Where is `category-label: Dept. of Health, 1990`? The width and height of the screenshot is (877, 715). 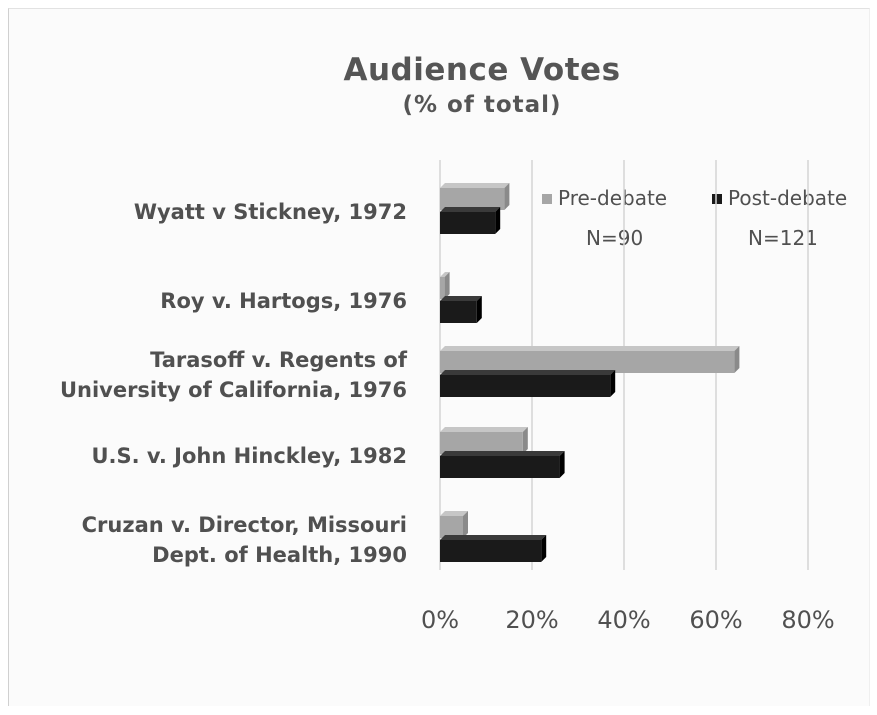 category-label: Dept. of Health, 1990 is located at coordinates (279, 555).